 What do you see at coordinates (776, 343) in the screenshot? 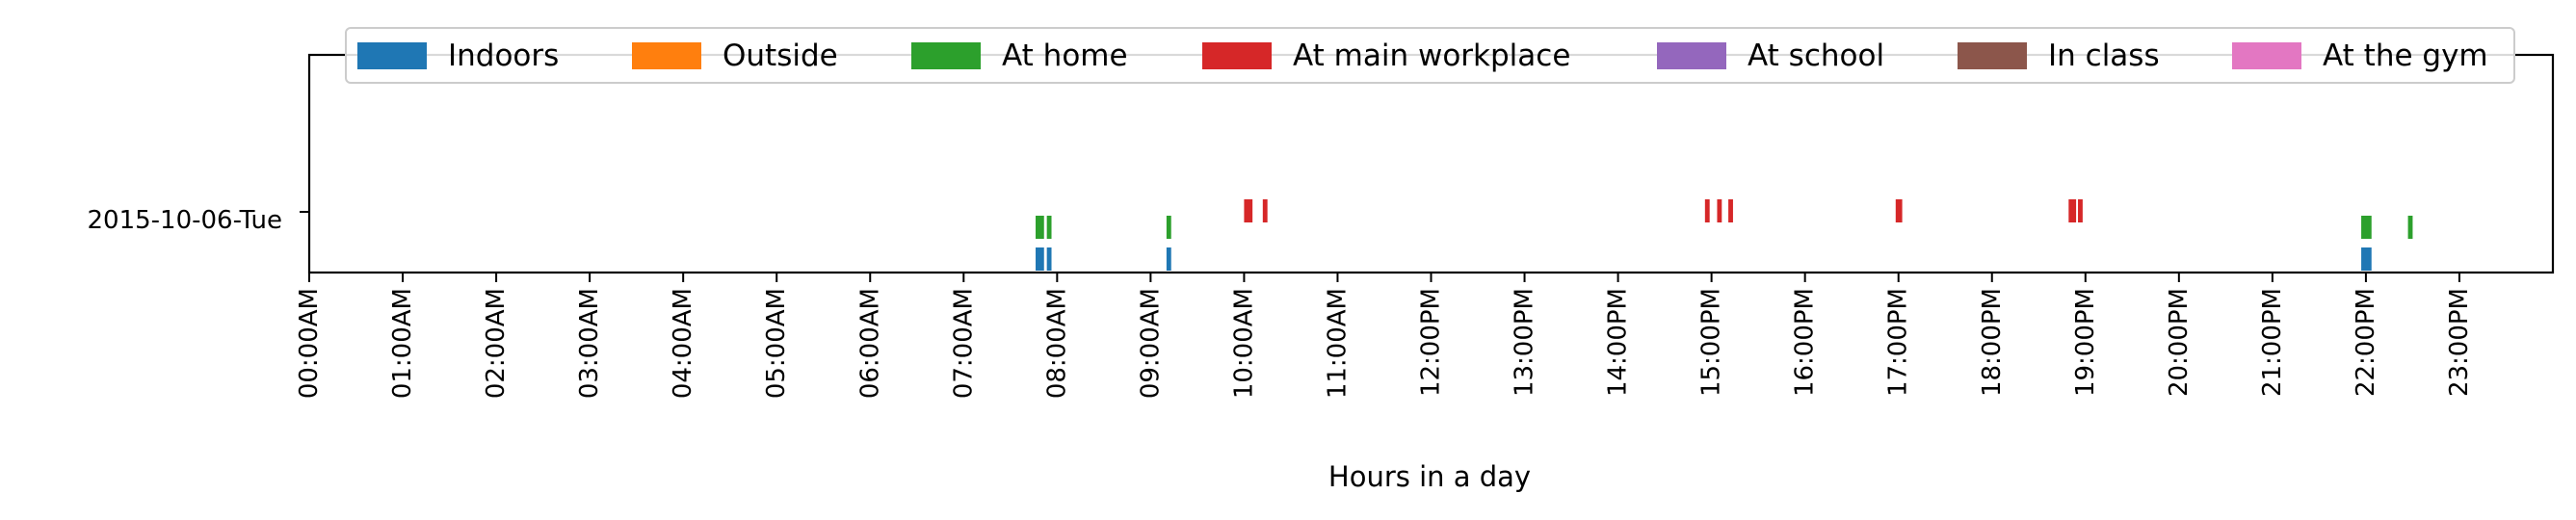
I see `x-tick-label: 05:00AM` at bounding box center [776, 343].